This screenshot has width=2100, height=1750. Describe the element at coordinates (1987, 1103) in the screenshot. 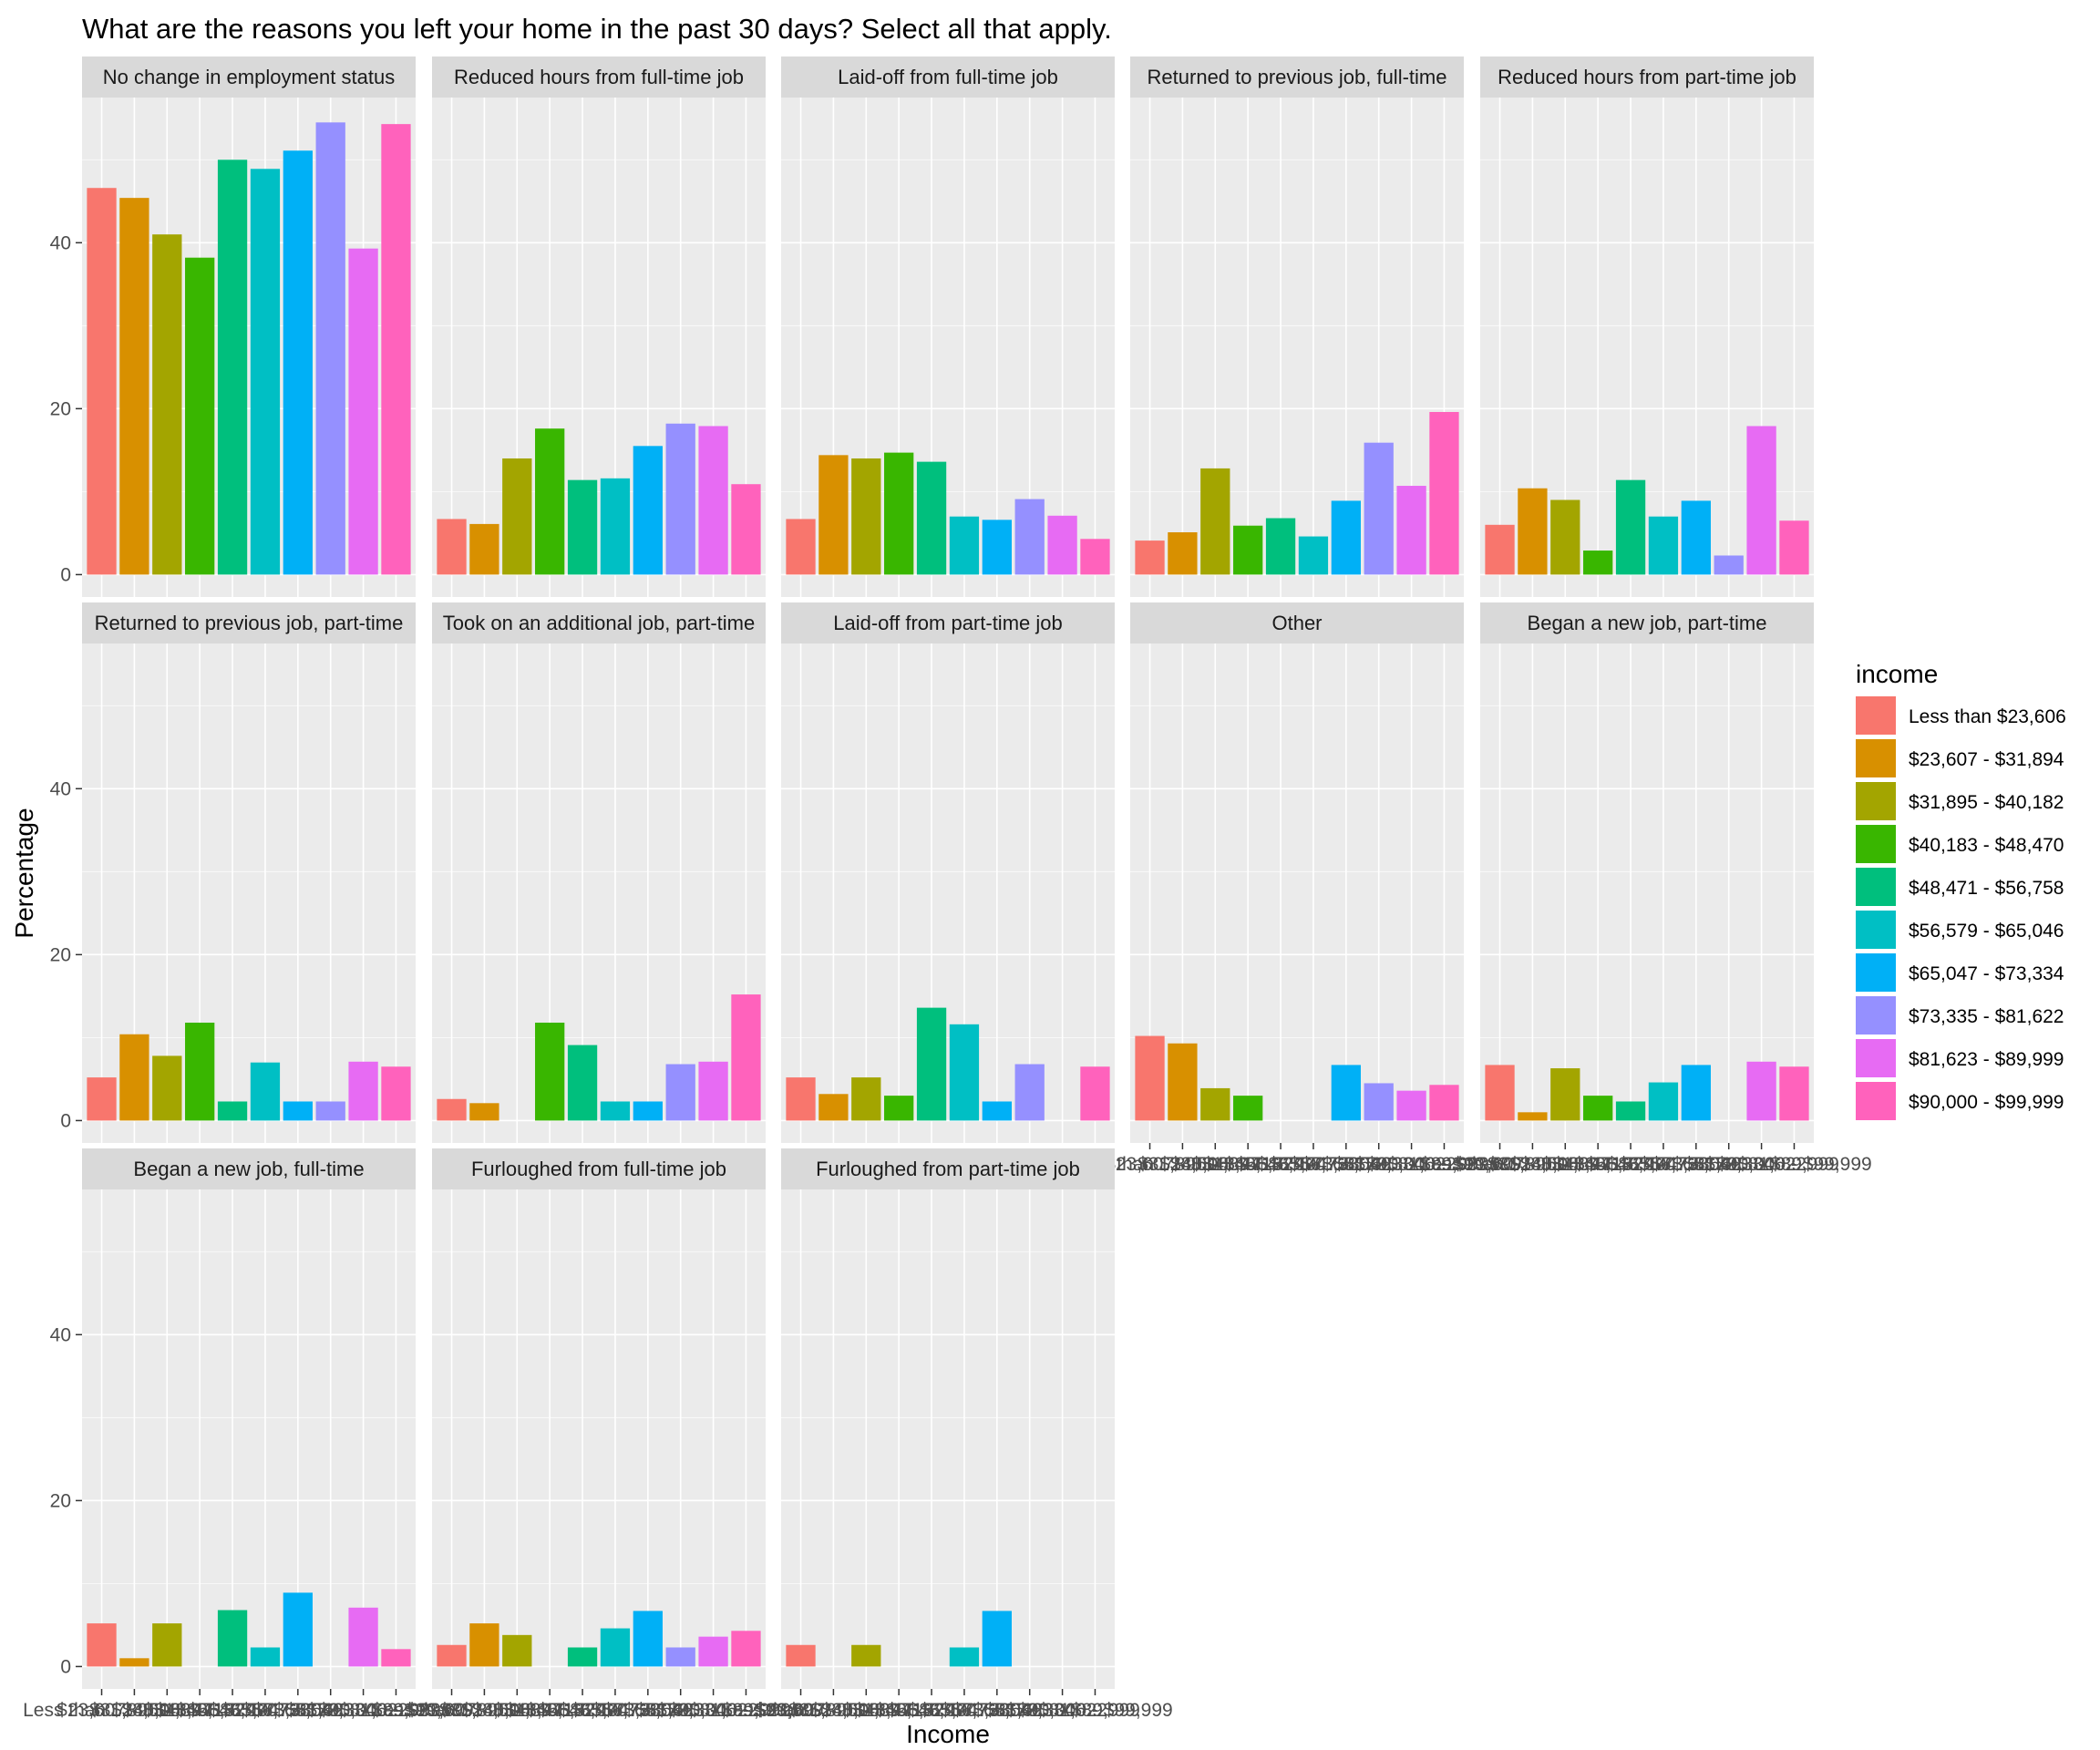

I see `legend-label-10: $90,000 - $99,999` at that location.